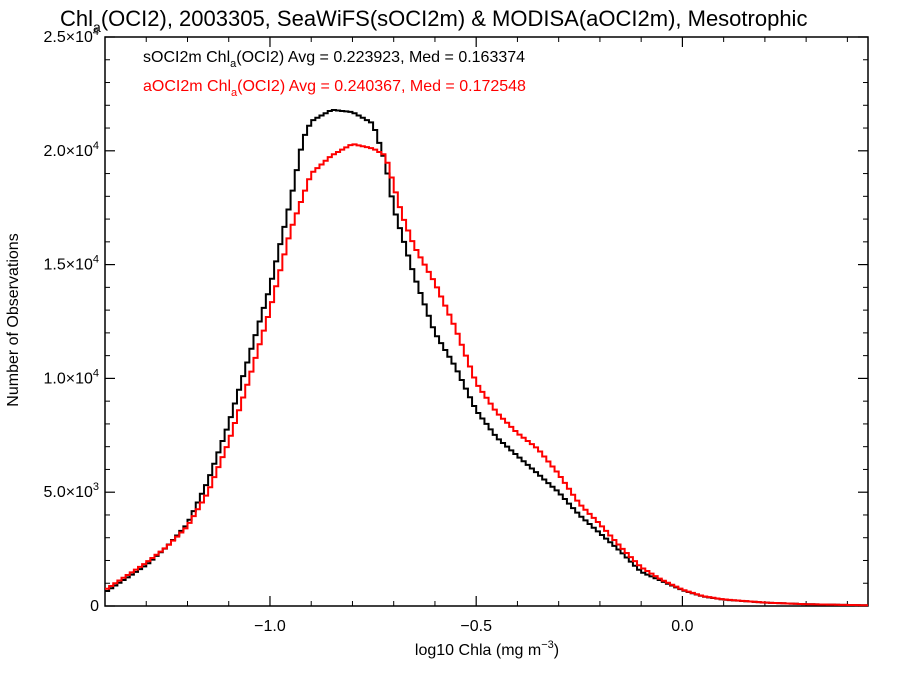  I want to click on x-axis-label: log10 Chla (mg m−3), so click(487, 649).